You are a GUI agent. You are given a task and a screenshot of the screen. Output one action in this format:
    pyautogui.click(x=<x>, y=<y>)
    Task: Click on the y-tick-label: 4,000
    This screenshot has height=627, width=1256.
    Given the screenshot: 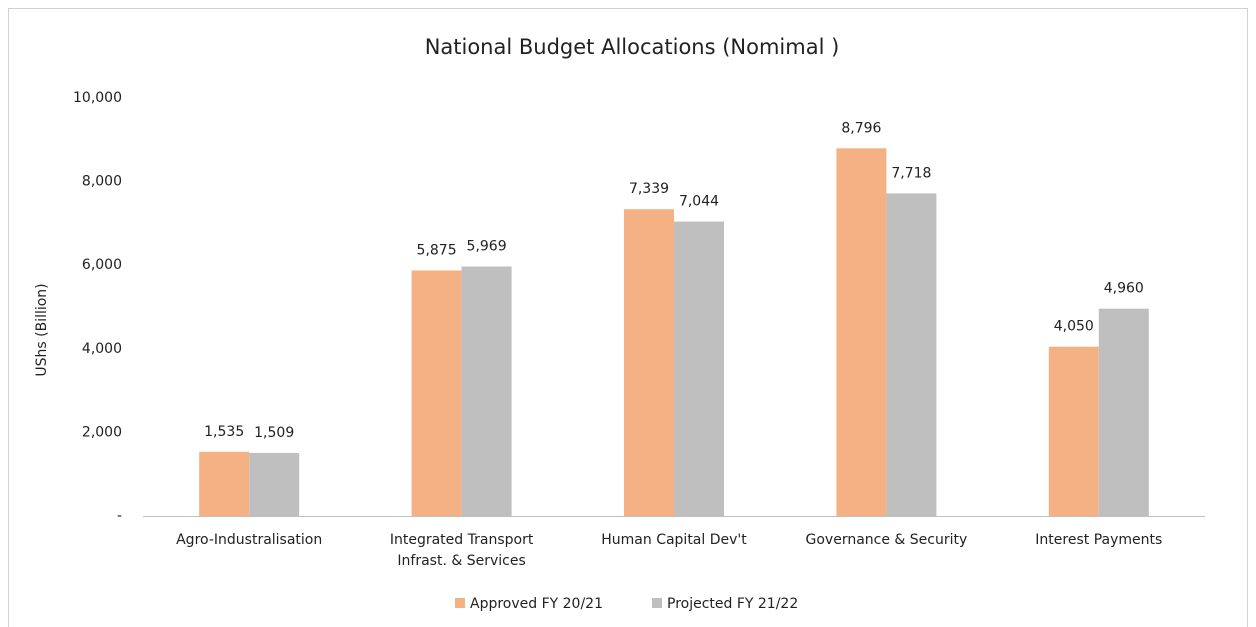 What is the action you would take?
    pyautogui.click(x=102, y=349)
    